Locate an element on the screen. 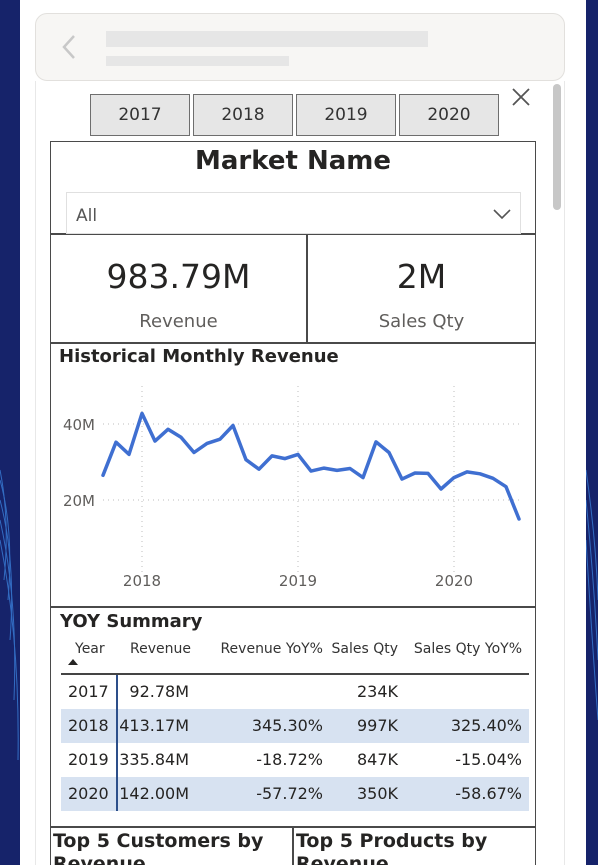 Image resolution: width=598 pixels, height=865 pixels. title-placeholder is located at coordinates (267, 39).